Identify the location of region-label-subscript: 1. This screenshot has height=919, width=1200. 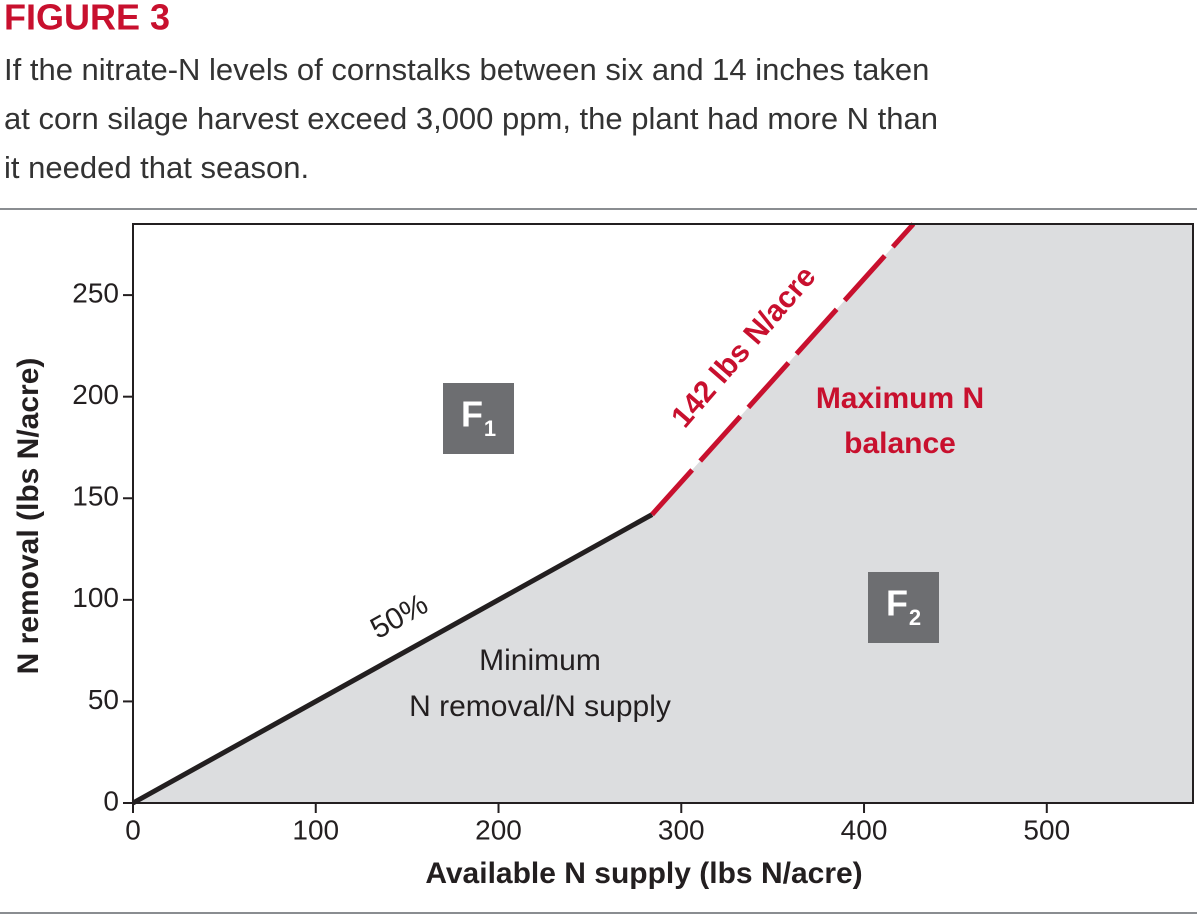
(490, 428).